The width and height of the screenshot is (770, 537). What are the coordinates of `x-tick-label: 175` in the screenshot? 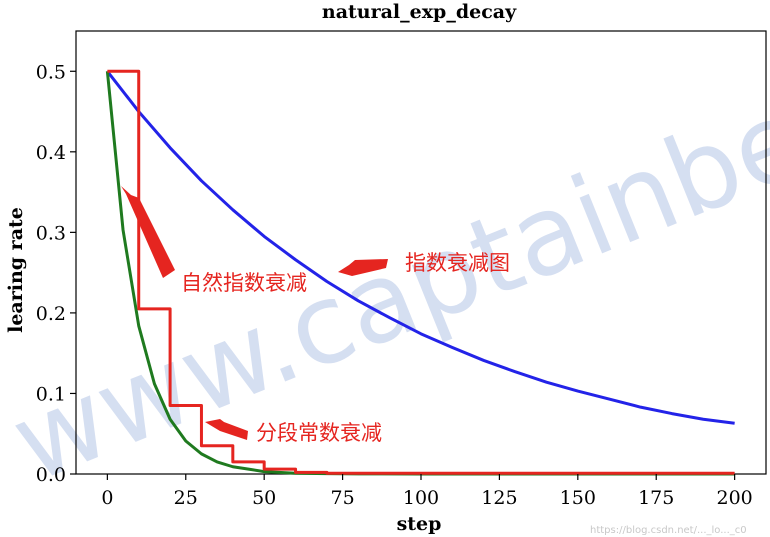 It's located at (656, 498).